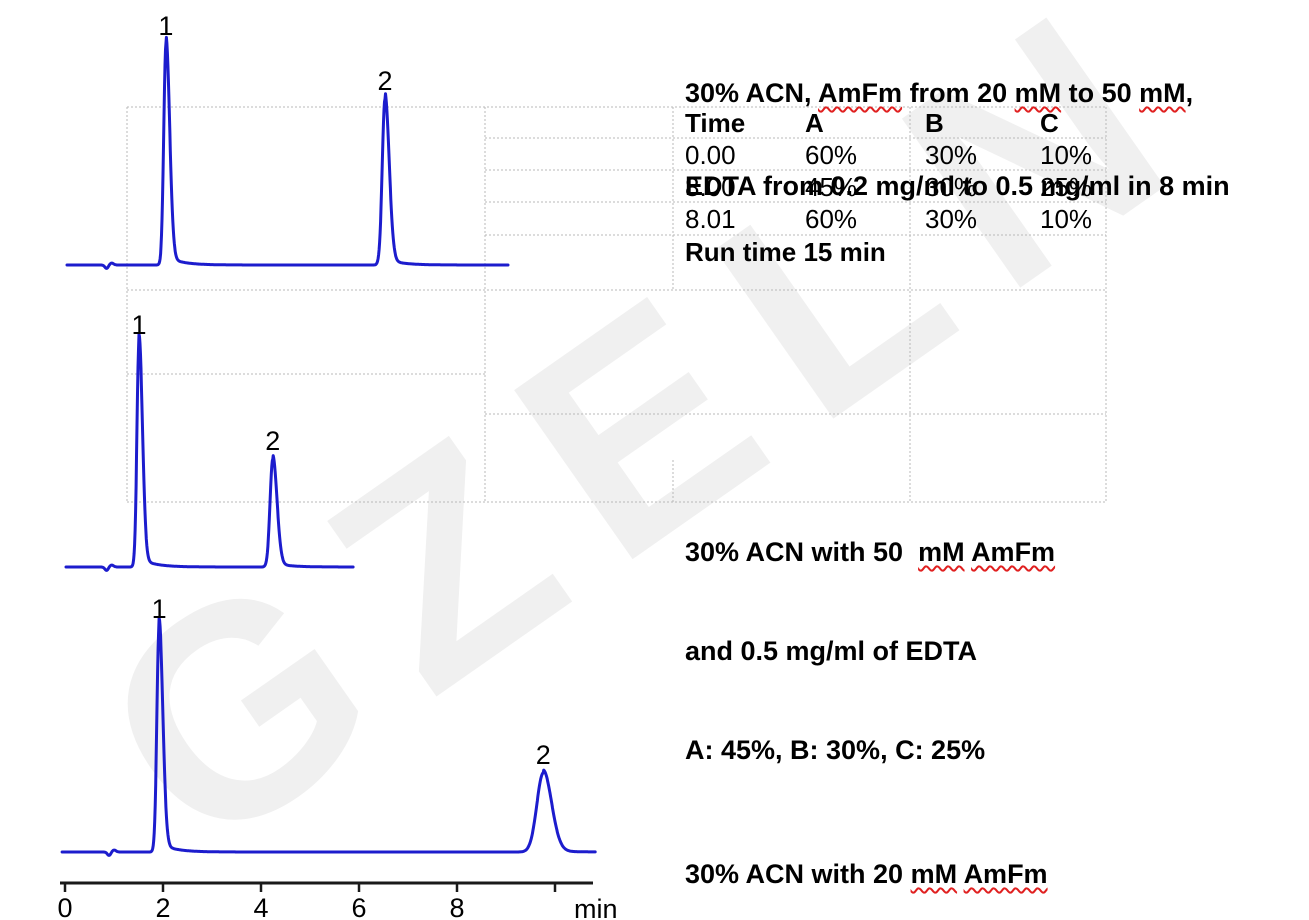 The width and height of the screenshot is (1309, 920). I want to click on text-run: 30% ACN with 20, so click(798, 874).